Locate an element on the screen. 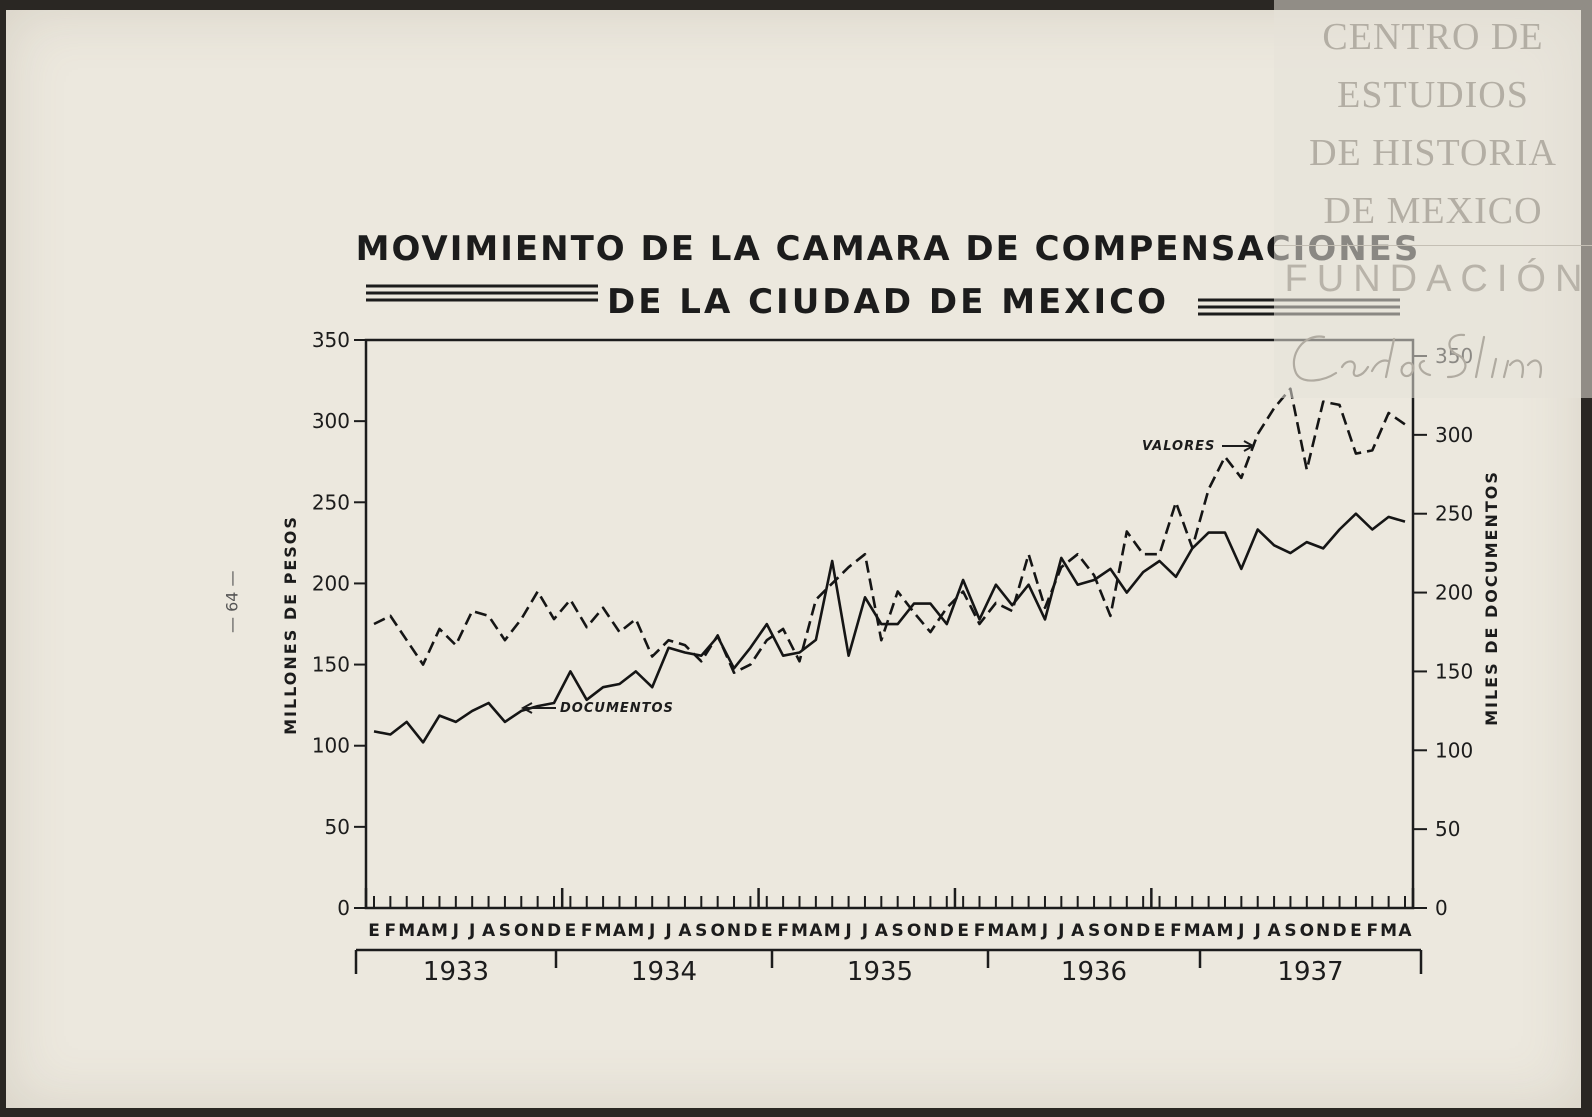 This screenshot has height=1117, width=1592. right-tick-label: 150 is located at coordinates (1454, 671).